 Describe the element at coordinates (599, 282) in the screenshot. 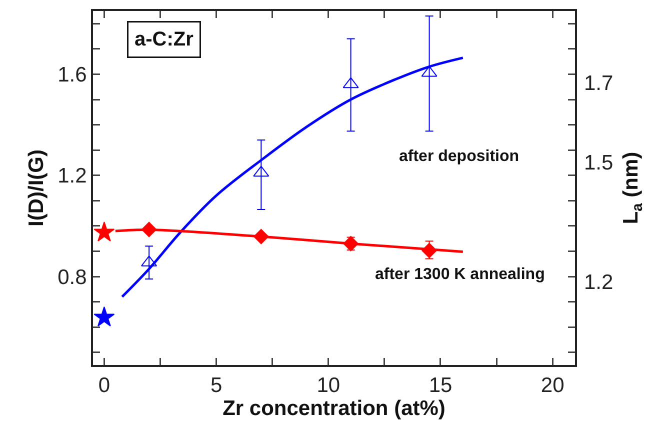

I see `y2-tick-label: 1.2` at that location.